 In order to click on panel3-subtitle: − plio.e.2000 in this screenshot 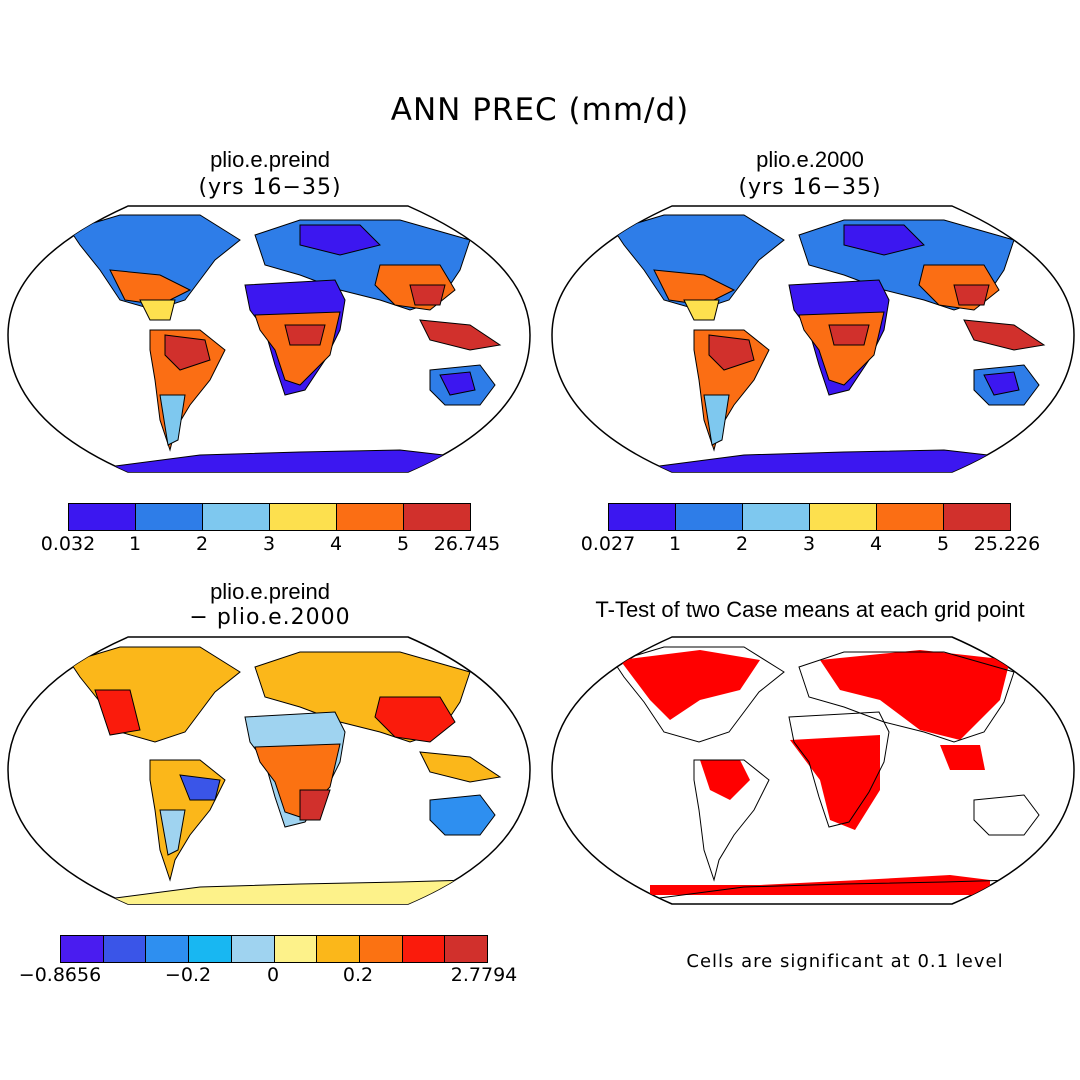, I will do `click(270, 617)`.